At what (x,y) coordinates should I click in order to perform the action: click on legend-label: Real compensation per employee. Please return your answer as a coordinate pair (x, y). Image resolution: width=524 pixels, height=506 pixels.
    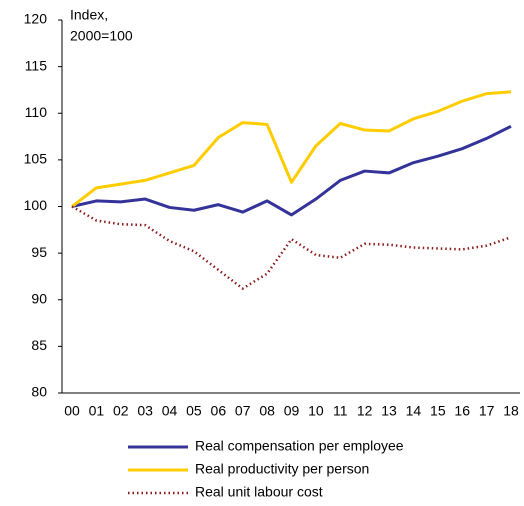
    Looking at the image, I should click on (299, 446).